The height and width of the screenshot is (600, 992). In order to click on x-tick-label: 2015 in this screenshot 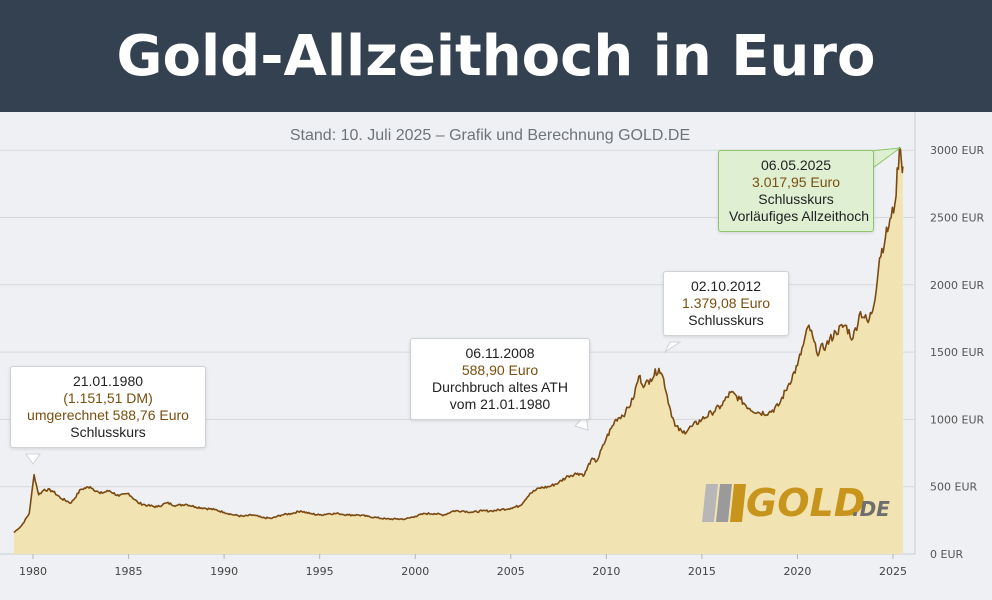, I will do `click(702, 571)`.